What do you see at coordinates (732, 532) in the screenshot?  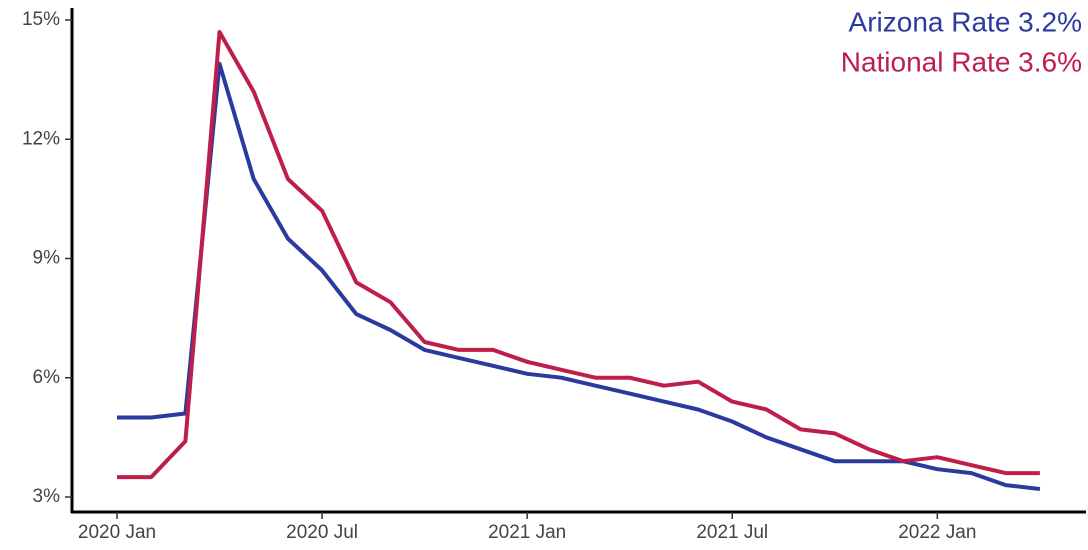 I see `x-tick-label: 2021 Jul` at bounding box center [732, 532].